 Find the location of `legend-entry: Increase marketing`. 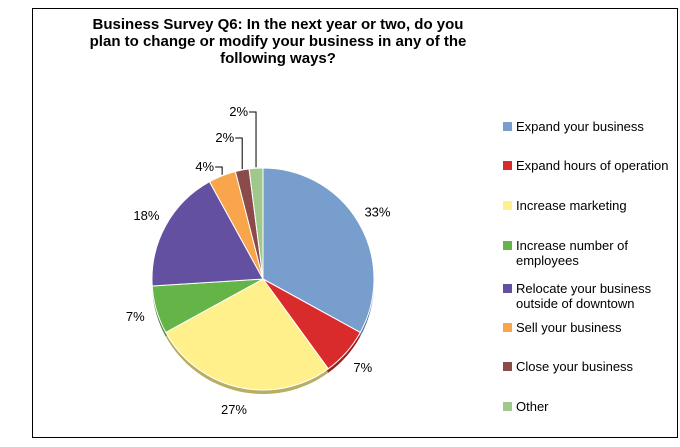

legend-entry: Increase marketing is located at coordinates (590, 205).